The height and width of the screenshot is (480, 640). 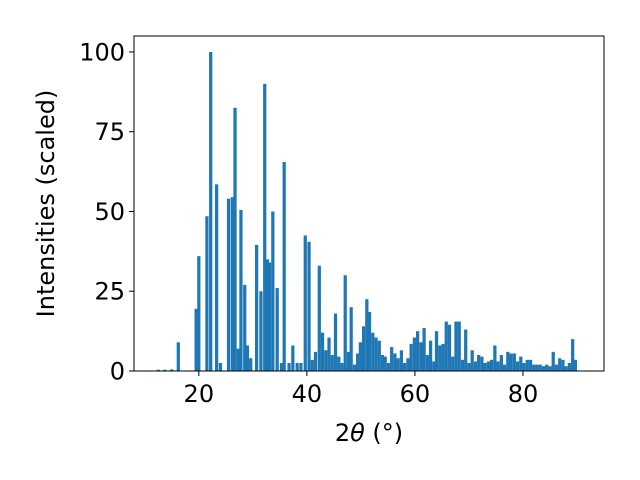 What do you see at coordinates (117, 372) in the screenshot?
I see `y-tick-label-0: 0` at bounding box center [117, 372].